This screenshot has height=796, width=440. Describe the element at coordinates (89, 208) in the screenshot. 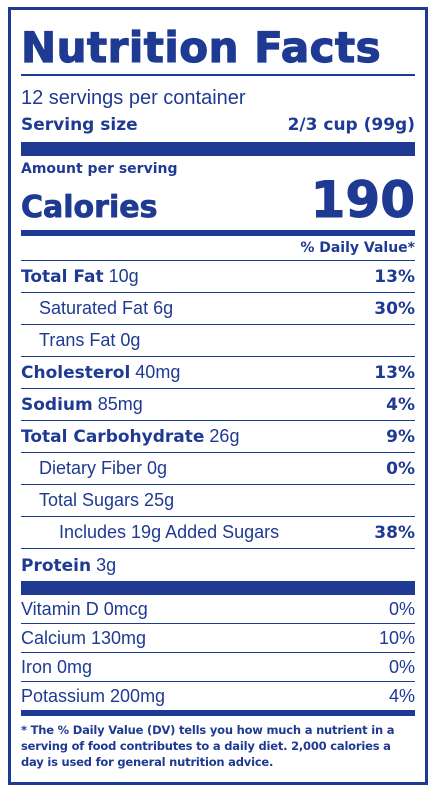

I see `calories-label: Calories` at that location.